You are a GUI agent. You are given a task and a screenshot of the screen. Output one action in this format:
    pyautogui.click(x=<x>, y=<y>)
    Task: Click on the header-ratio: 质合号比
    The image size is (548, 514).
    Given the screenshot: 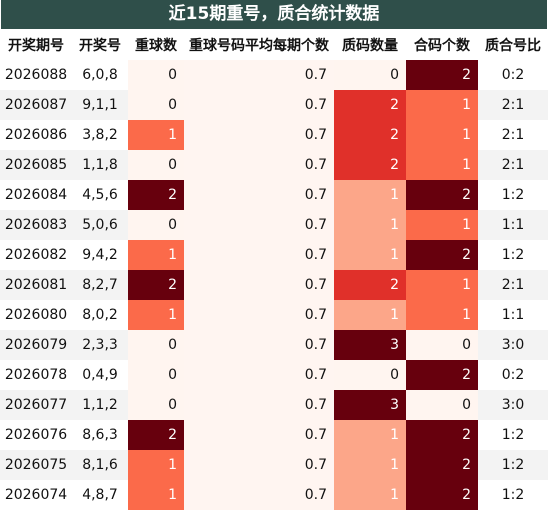 What is the action you would take?
    pyautogui.click(x=513, y=44)
    